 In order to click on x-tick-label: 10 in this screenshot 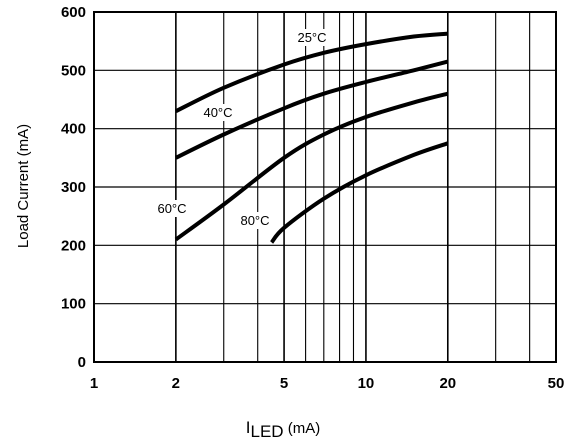, I will do `click(366, 383)`.